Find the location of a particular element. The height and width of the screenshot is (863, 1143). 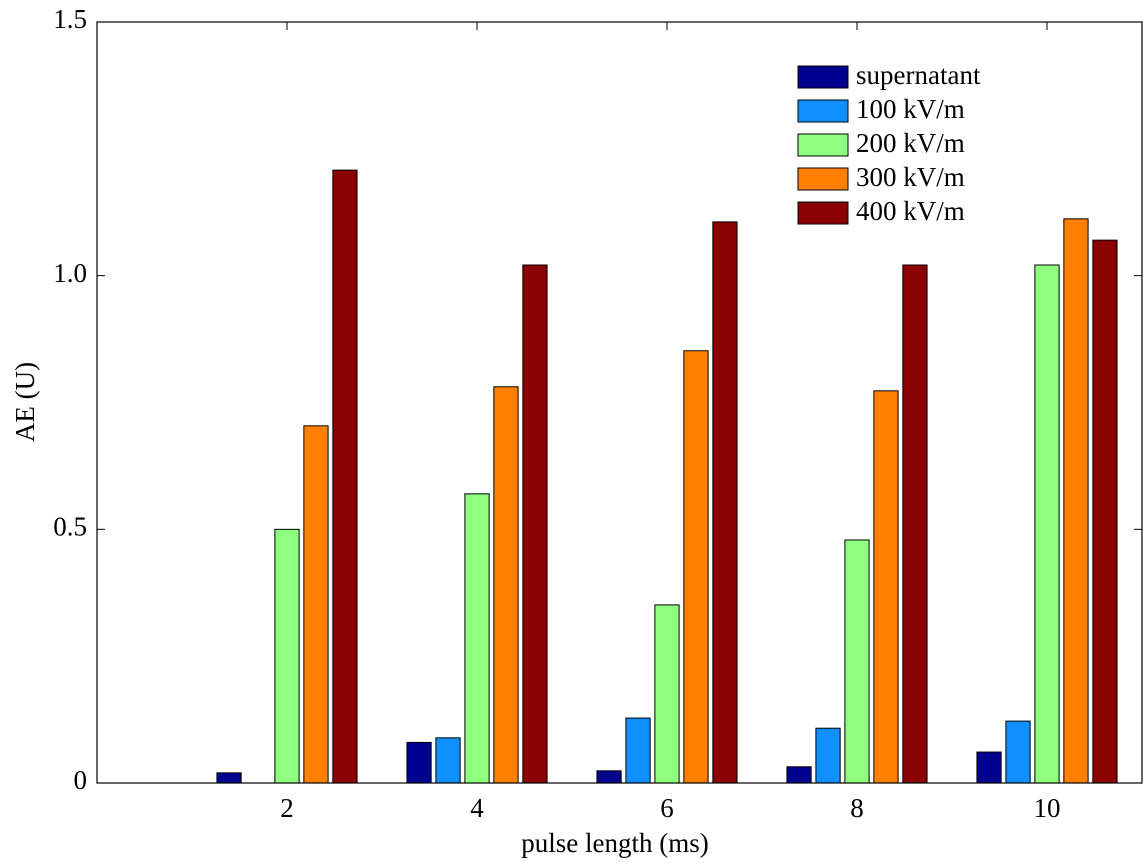

y-axis-label: AE (U) is located at coordinates (25, 402).